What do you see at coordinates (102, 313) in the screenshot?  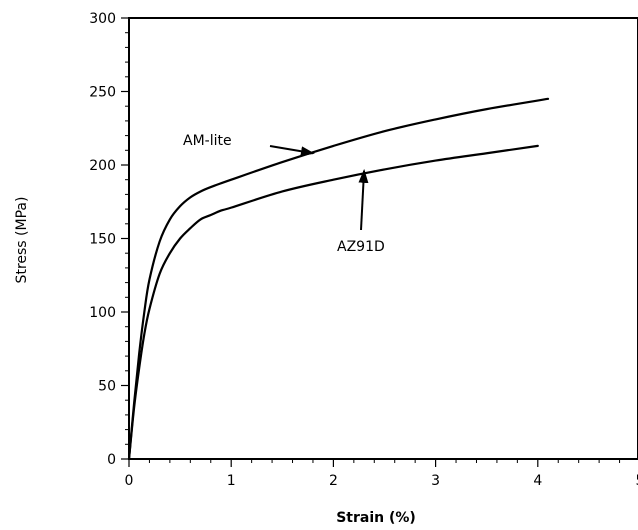 I see `y-tick-label: 100` at bounding box center [102, 313].